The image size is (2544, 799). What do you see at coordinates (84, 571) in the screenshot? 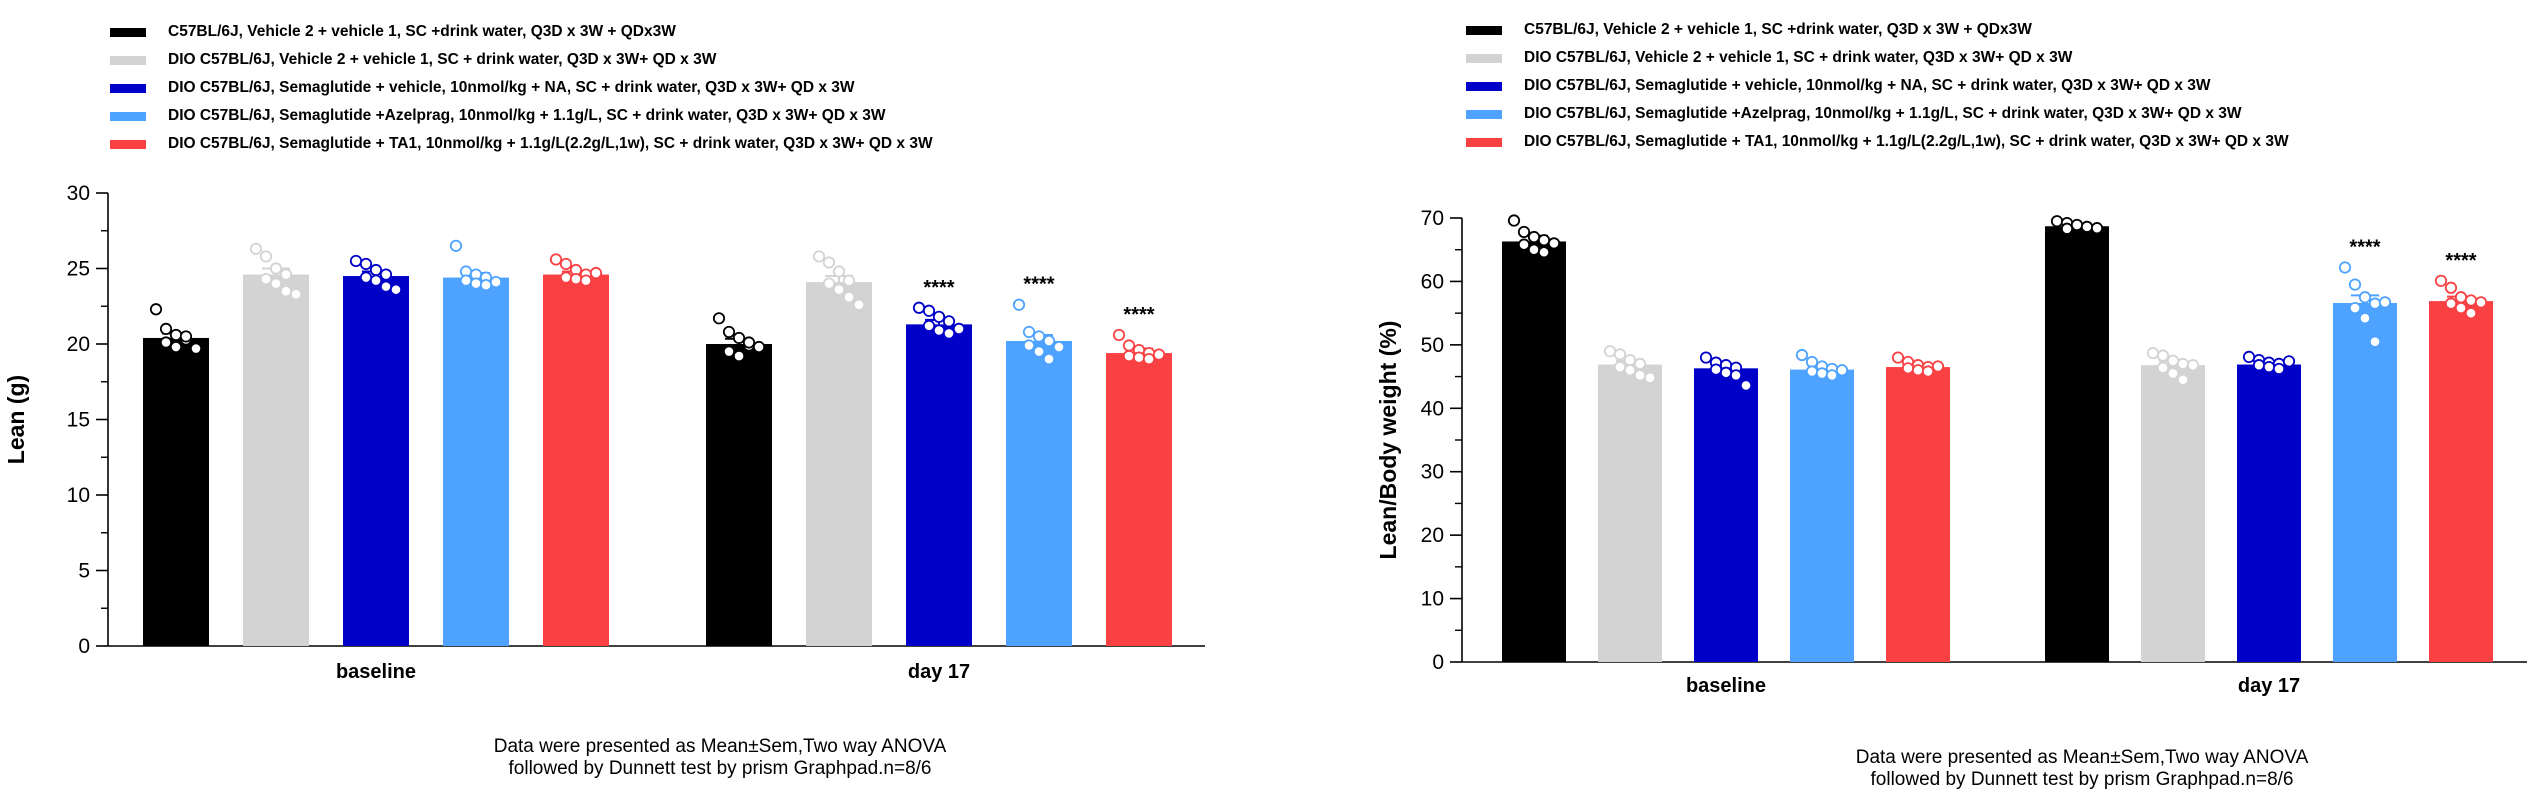
I see `y-tick-label: 5` at bounding box center [84, 571].